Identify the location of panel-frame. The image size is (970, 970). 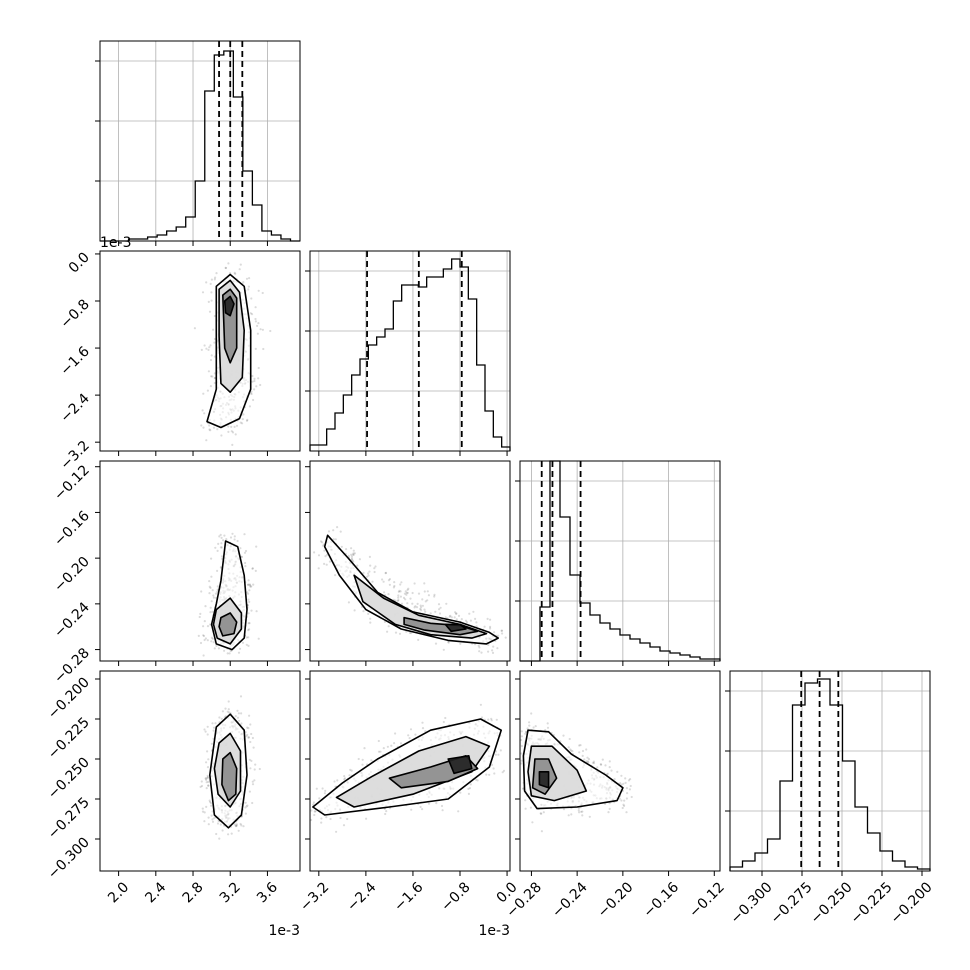
(620, 771).